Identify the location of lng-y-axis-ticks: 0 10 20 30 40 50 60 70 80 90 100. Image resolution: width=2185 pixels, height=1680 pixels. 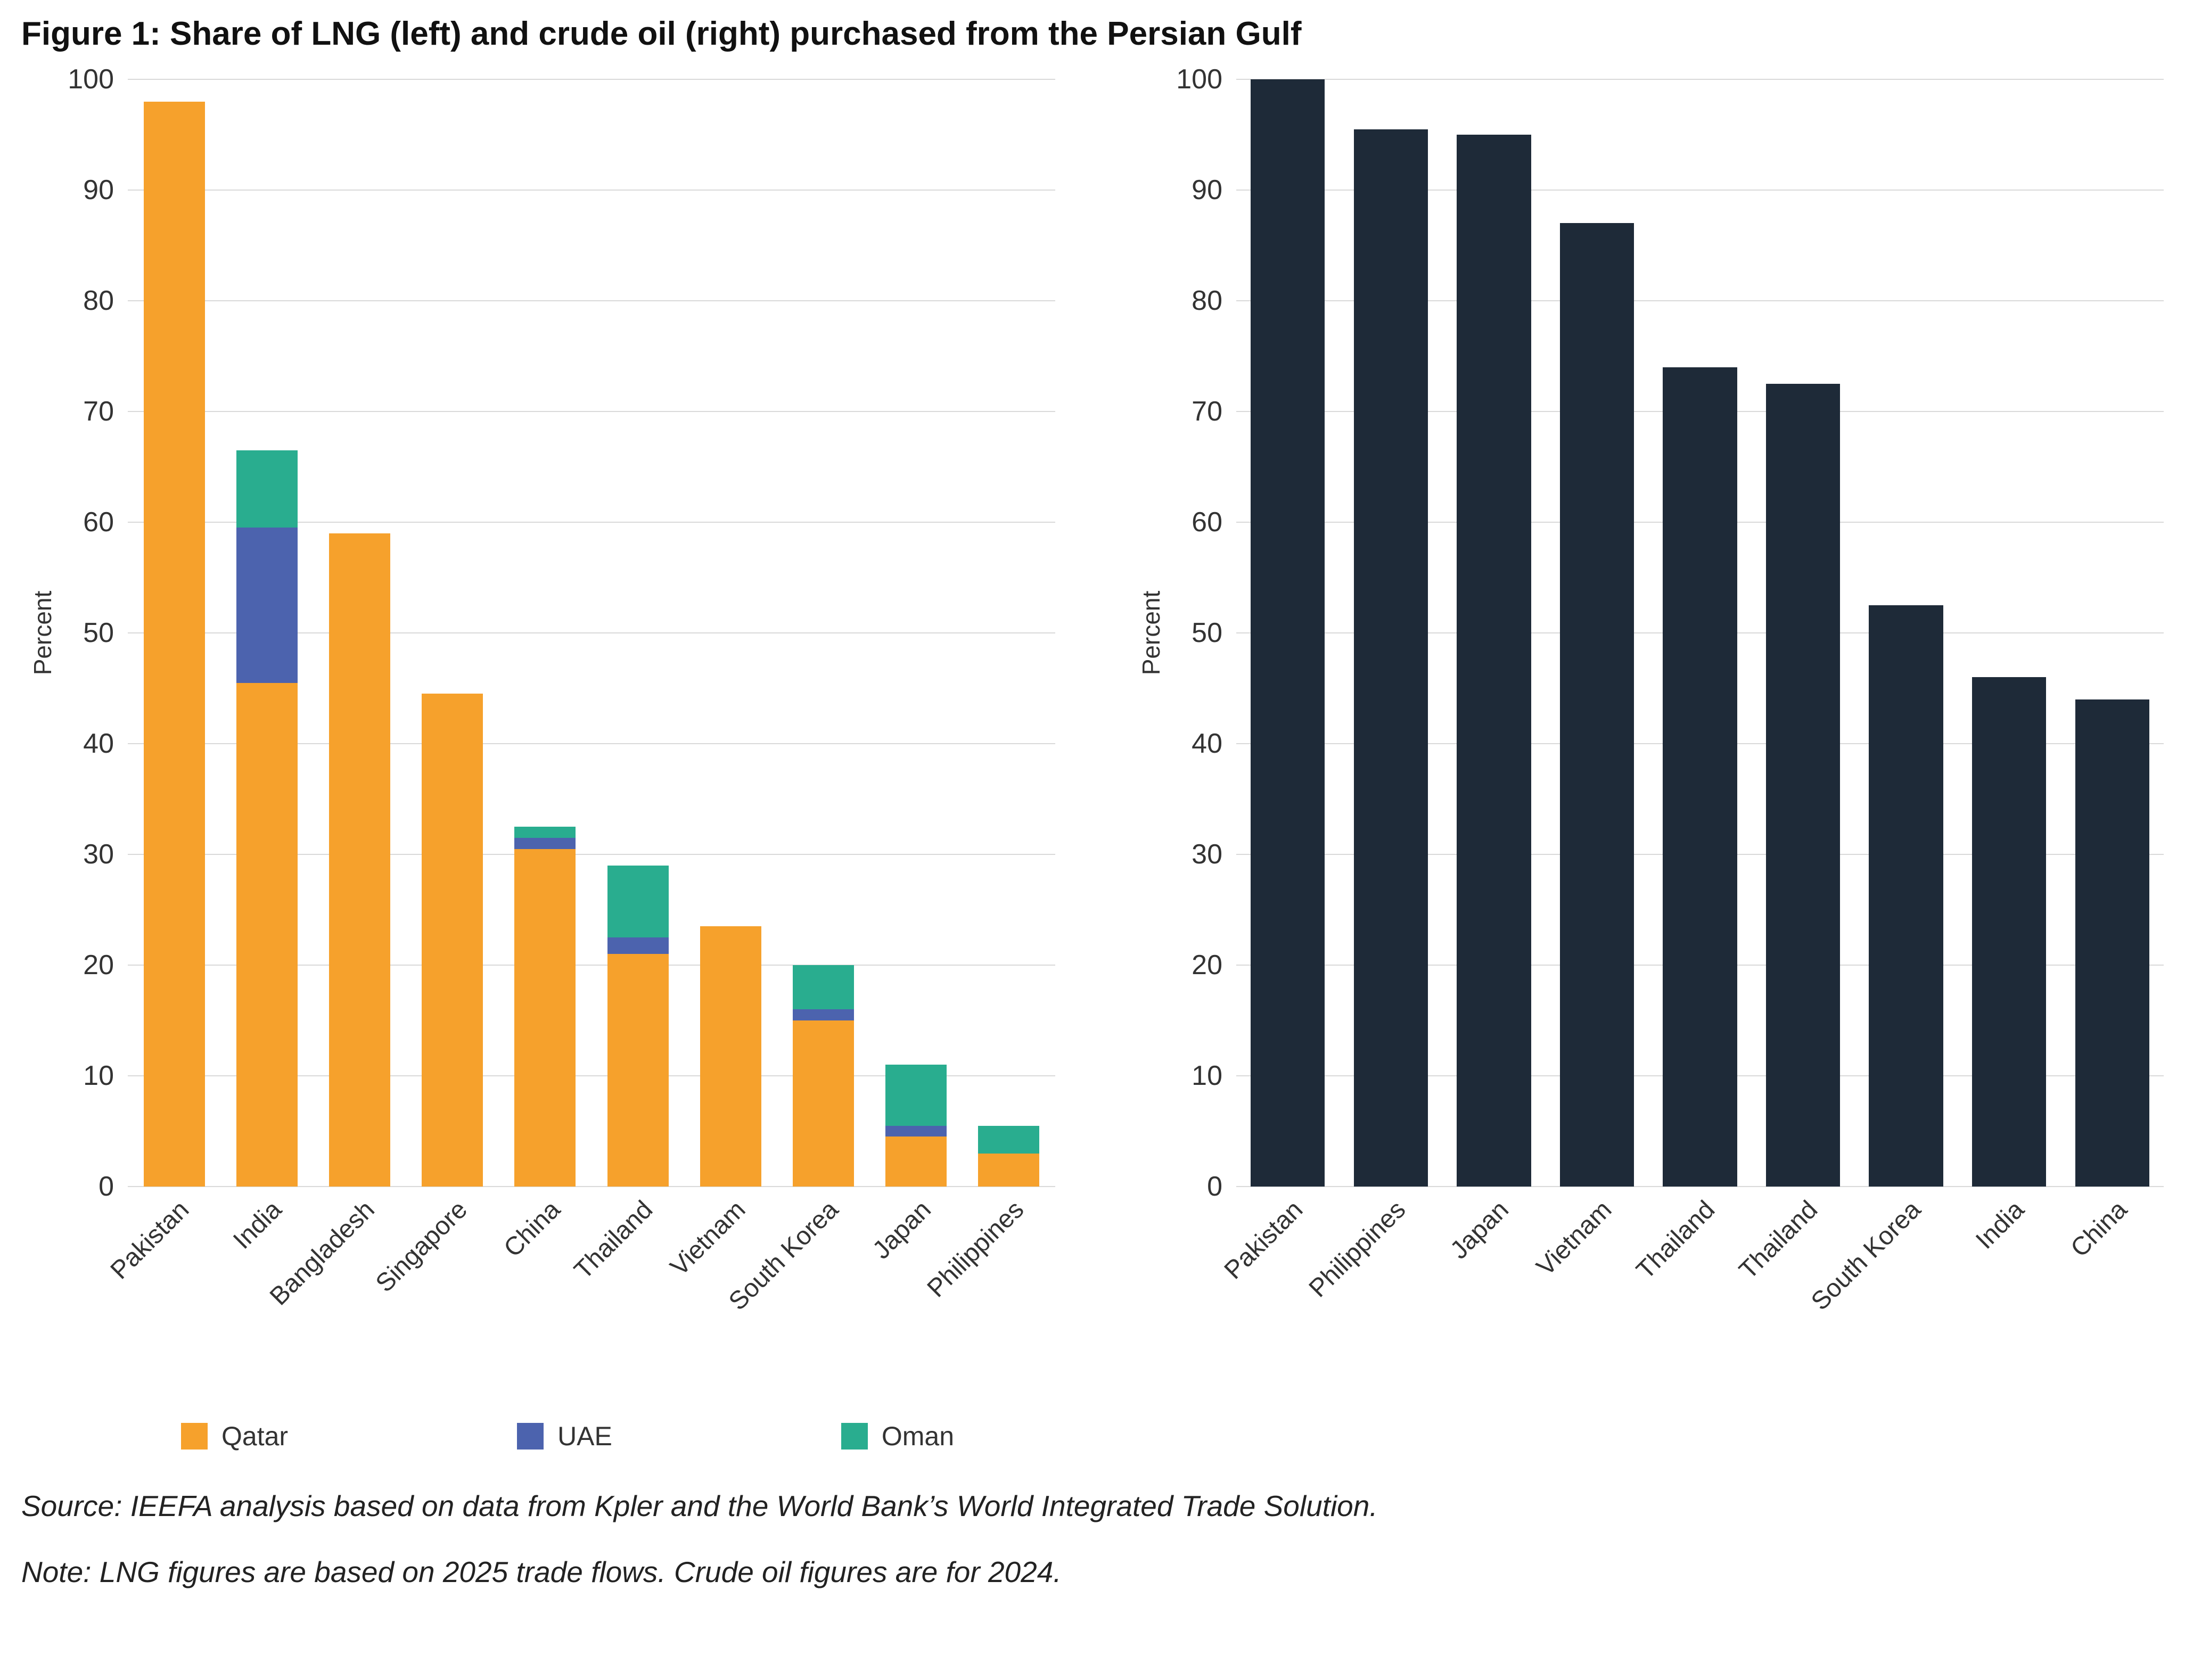
(96, 633).